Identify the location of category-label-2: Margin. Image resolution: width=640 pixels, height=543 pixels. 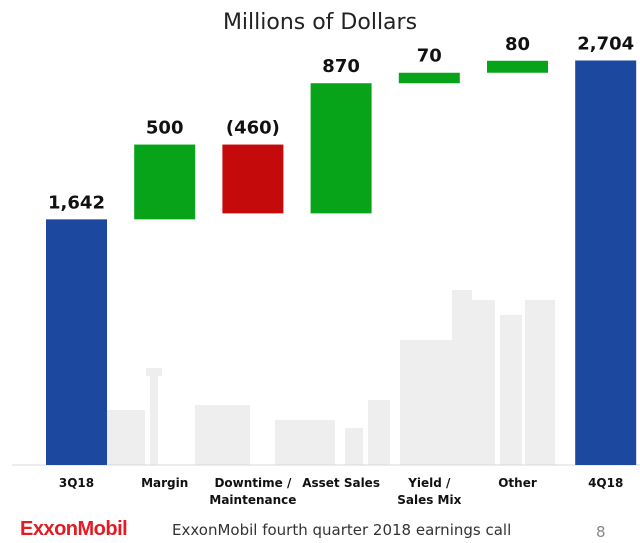
(164, 483).